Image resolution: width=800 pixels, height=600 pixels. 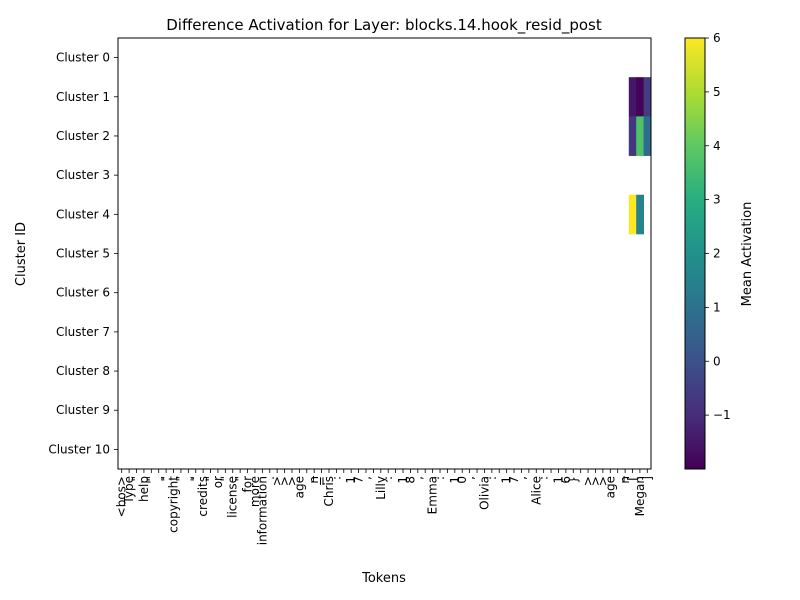 I want to click on y-tick-label: Cluster 4, so click(x=83, y=214).